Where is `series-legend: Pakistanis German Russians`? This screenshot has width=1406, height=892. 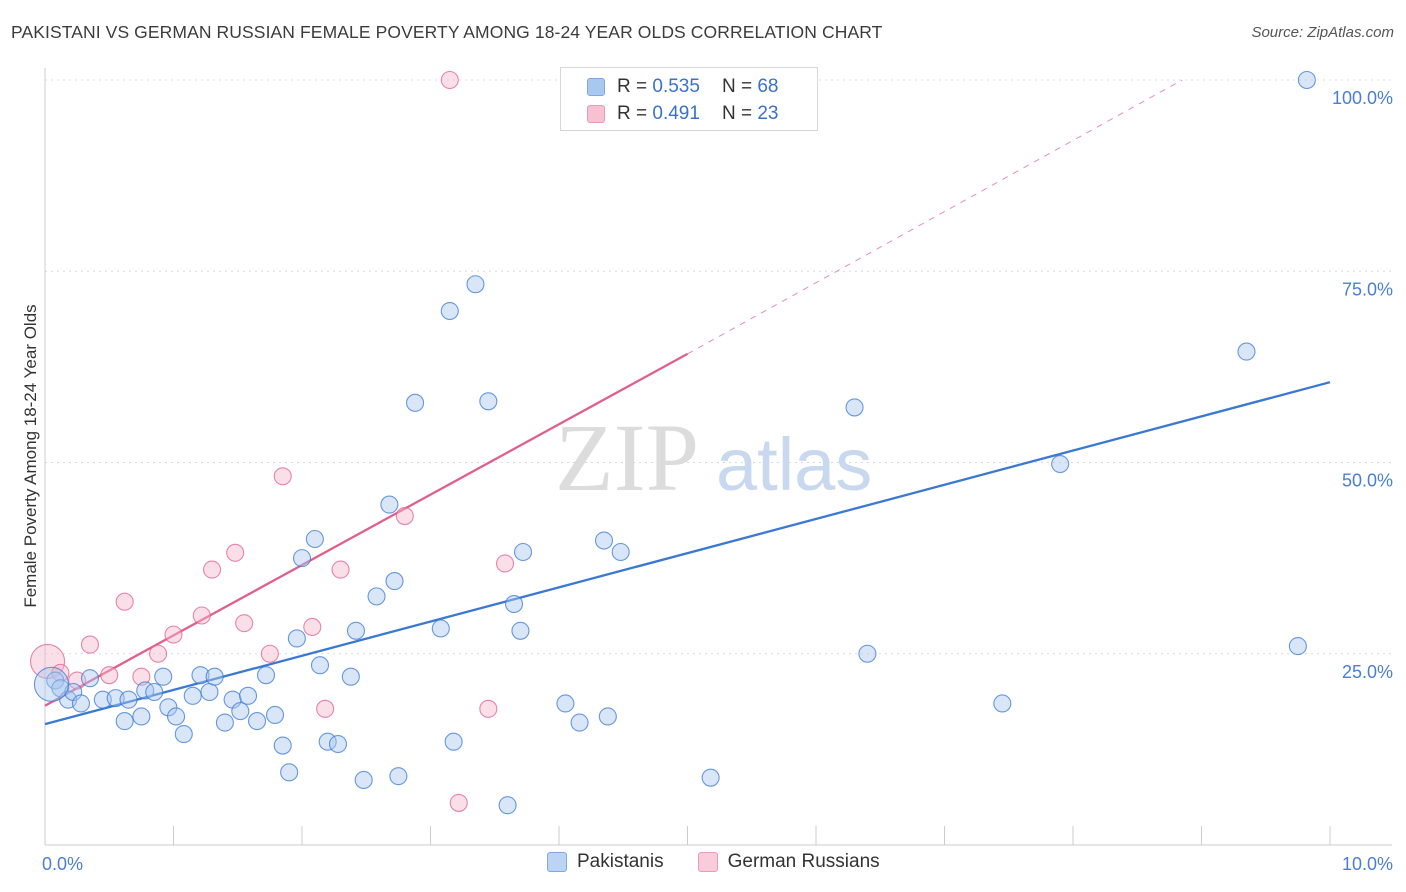 series-legend: Pakistanis German Russians is located at coordinates (713, 862).